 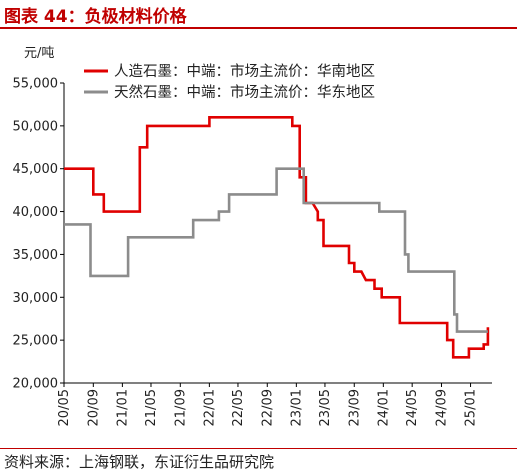 What do you see at coordinates (383, 407) in the screenshot?
I see `x-tick-label: 24/01` at bounding box center [383, 407].